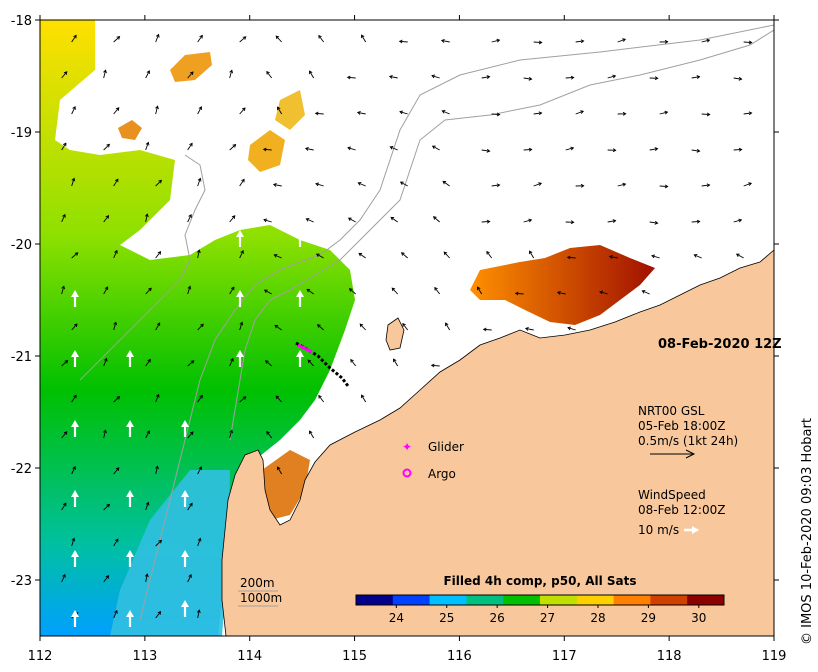  I want to click on current-legend: NRT00 GSL 05-Feb 18:00Z 0.5m/s (1kt 24h), so click(688, 431).